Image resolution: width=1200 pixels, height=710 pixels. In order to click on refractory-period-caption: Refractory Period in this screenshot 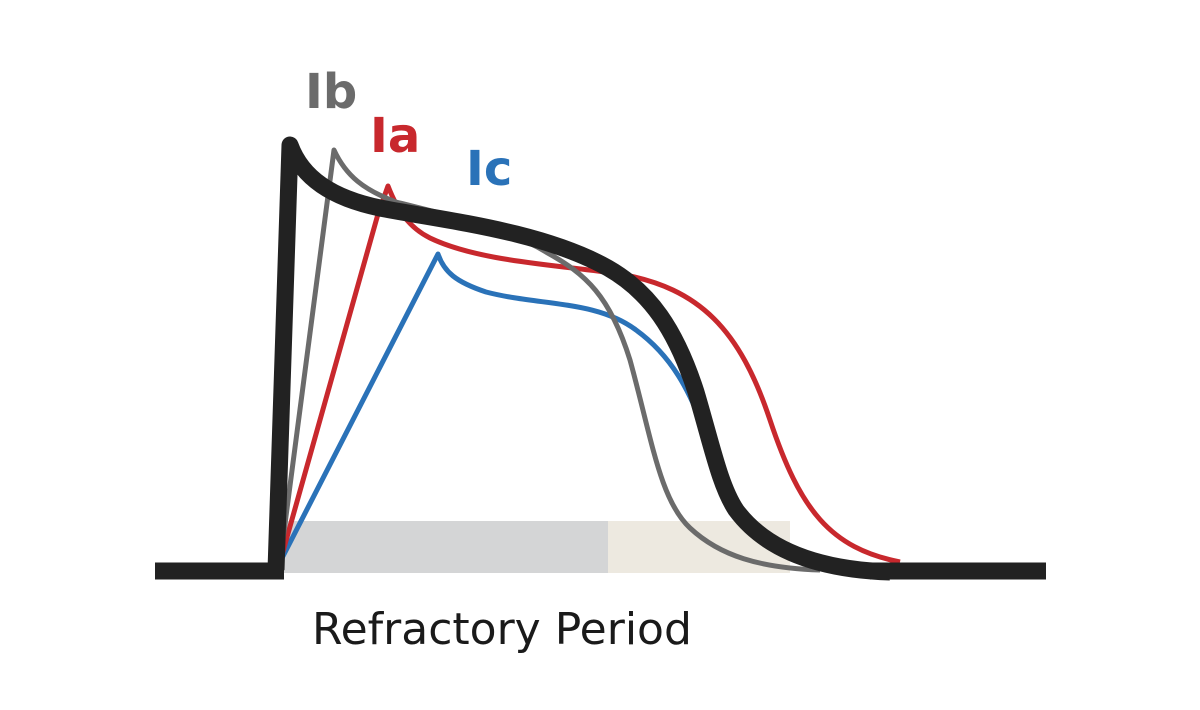, I will do `click(502, 629)`.